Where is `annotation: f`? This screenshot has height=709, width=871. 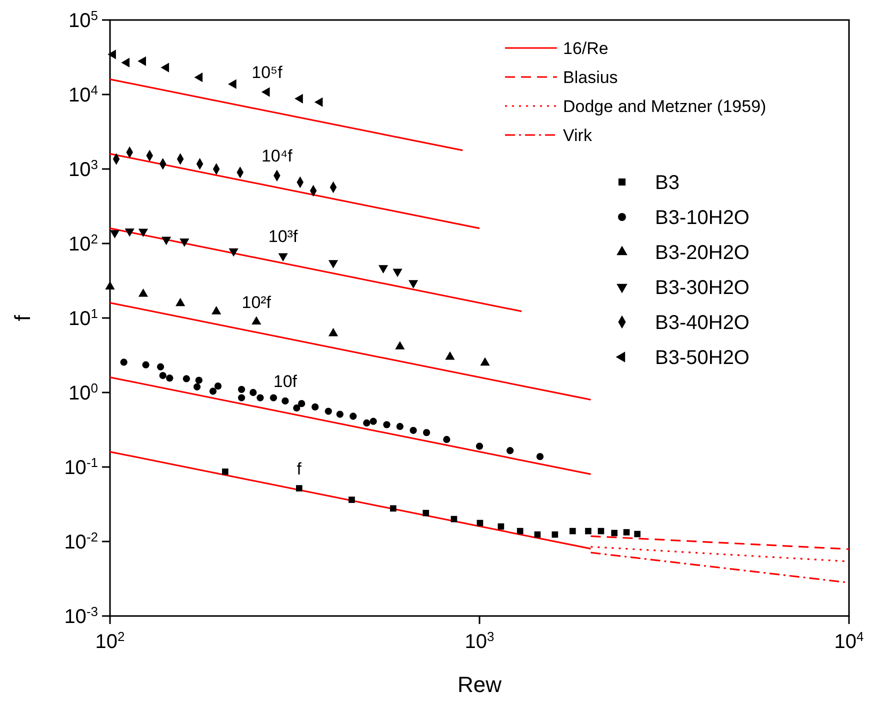
annotation: f is located at coordinates (299, 468).